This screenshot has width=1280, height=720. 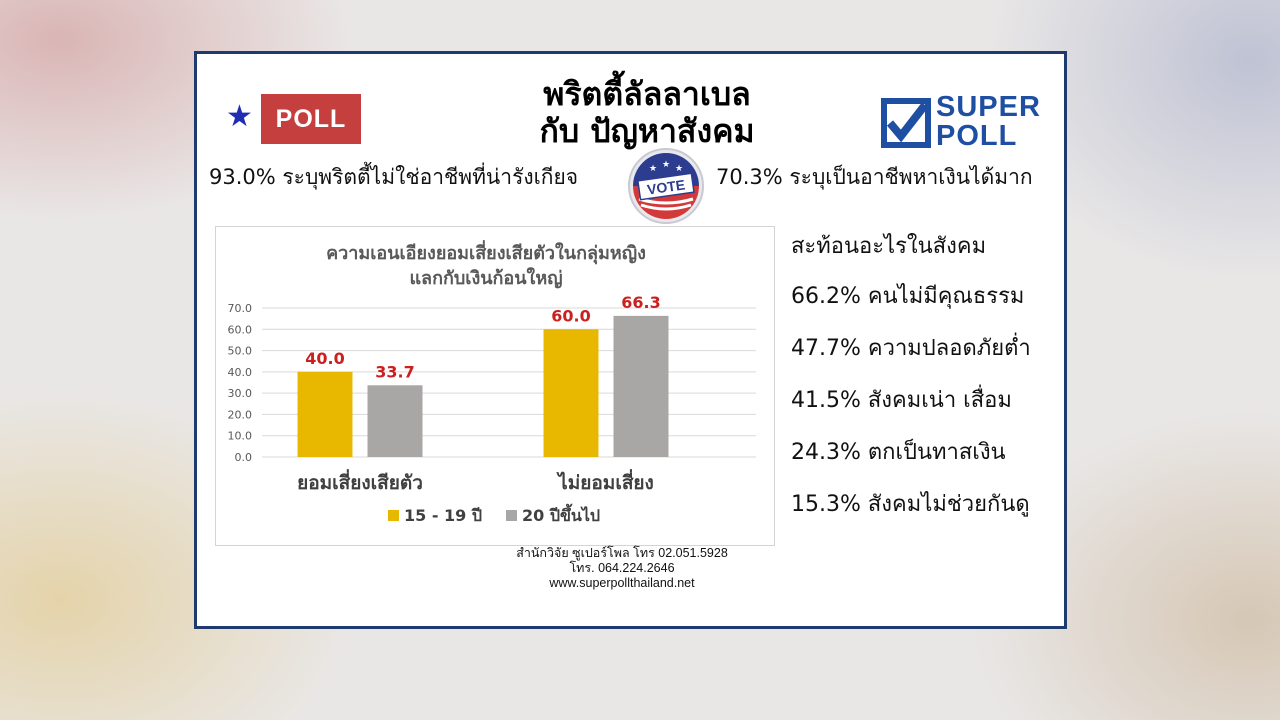 I want to click on reflection-item: 24.3% ตกเป็นทาสเงิน, so click(x=898, y=452).